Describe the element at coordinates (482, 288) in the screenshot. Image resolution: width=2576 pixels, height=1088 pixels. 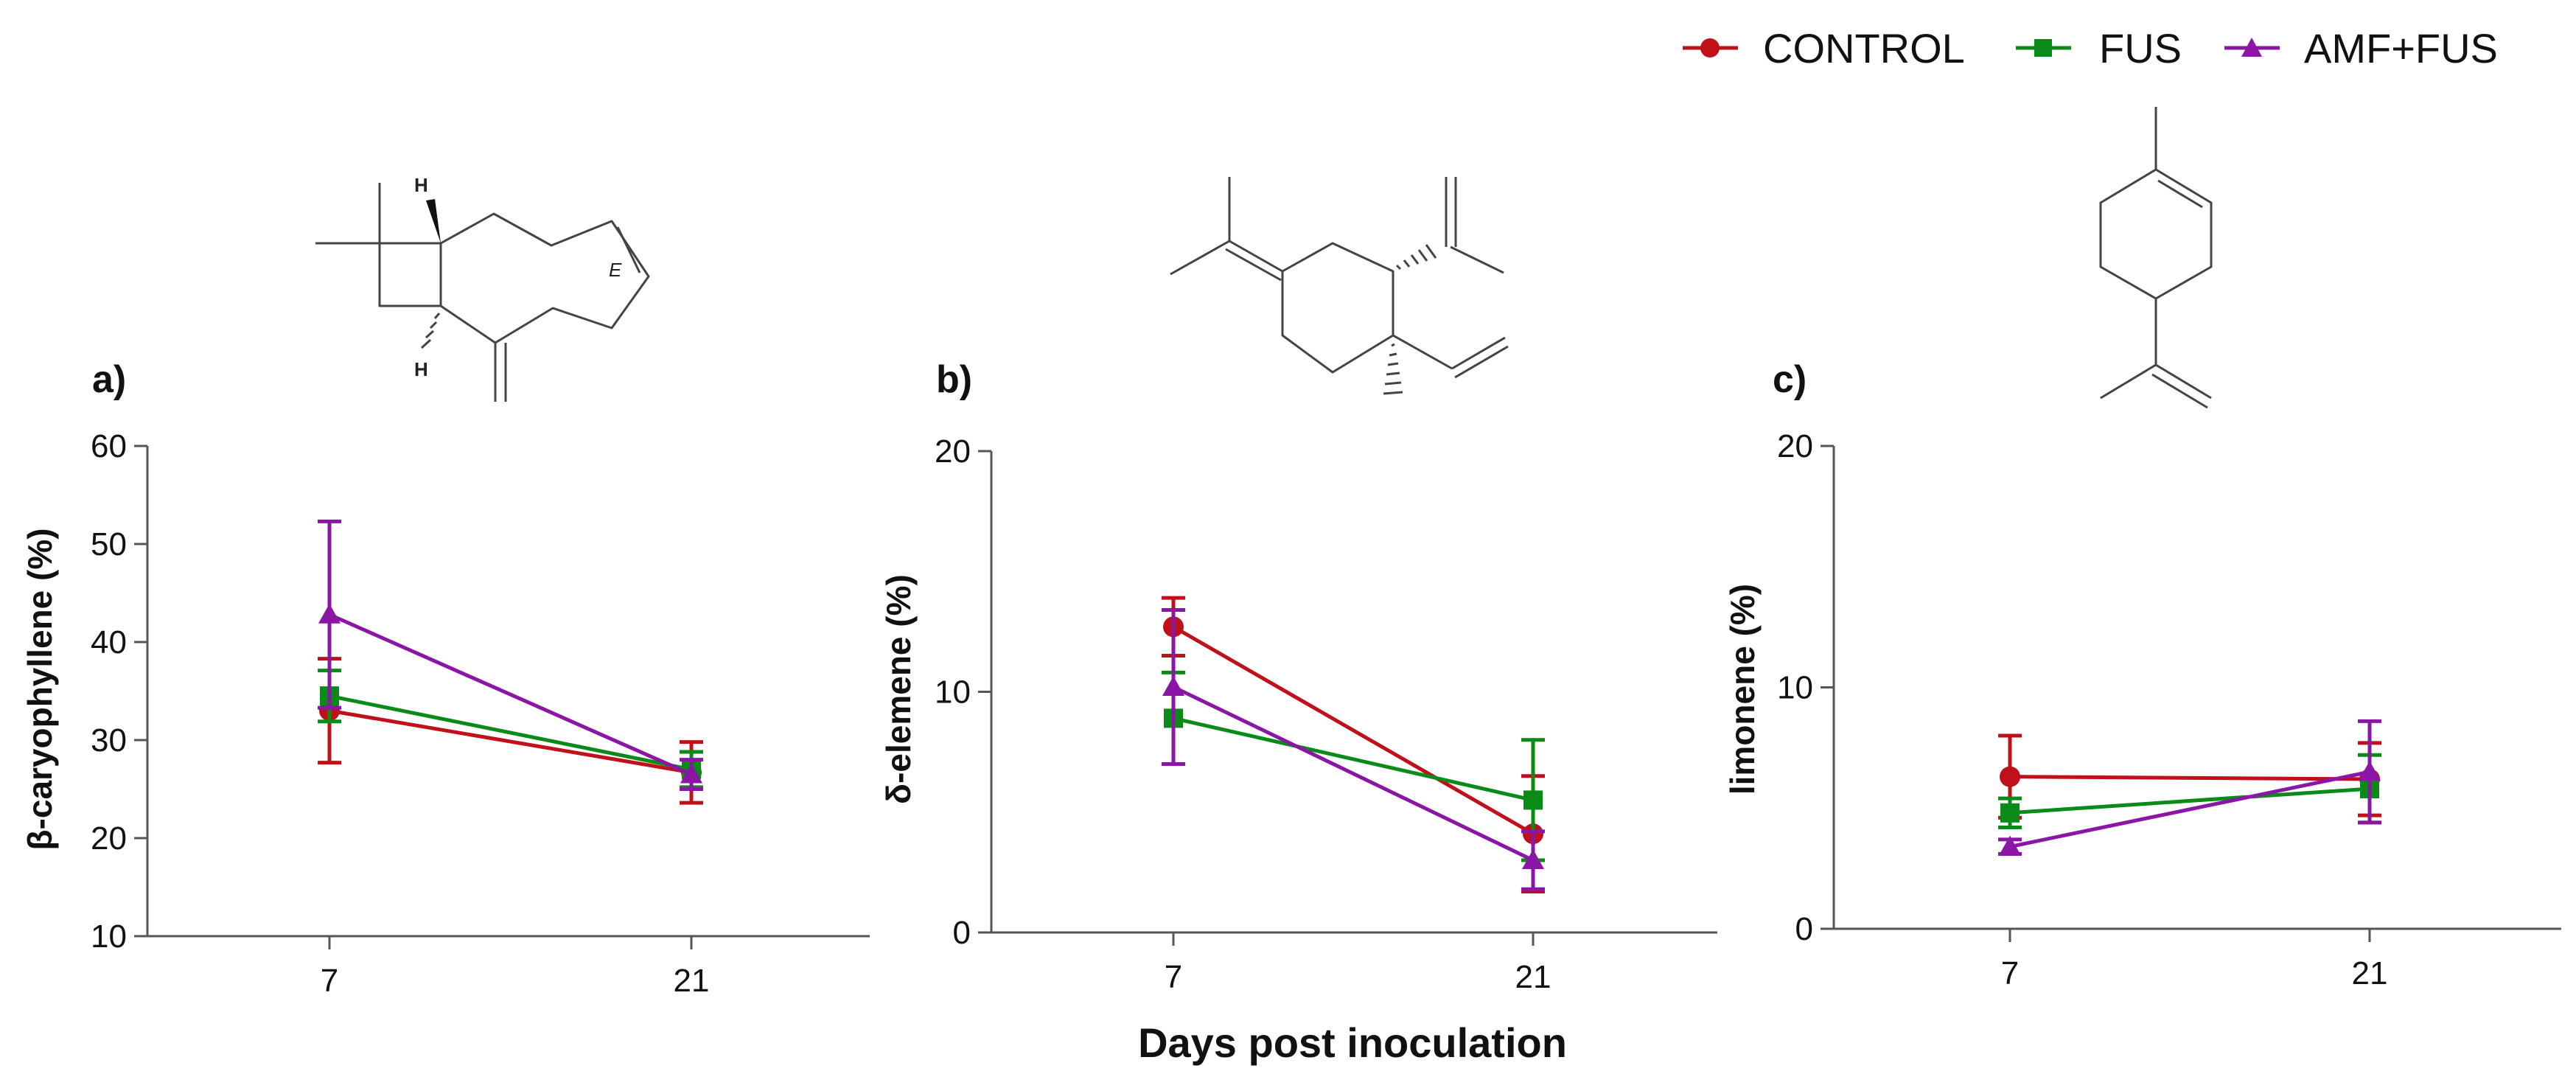
I see `beta-caryophyllene-structure: H H E` at that location.